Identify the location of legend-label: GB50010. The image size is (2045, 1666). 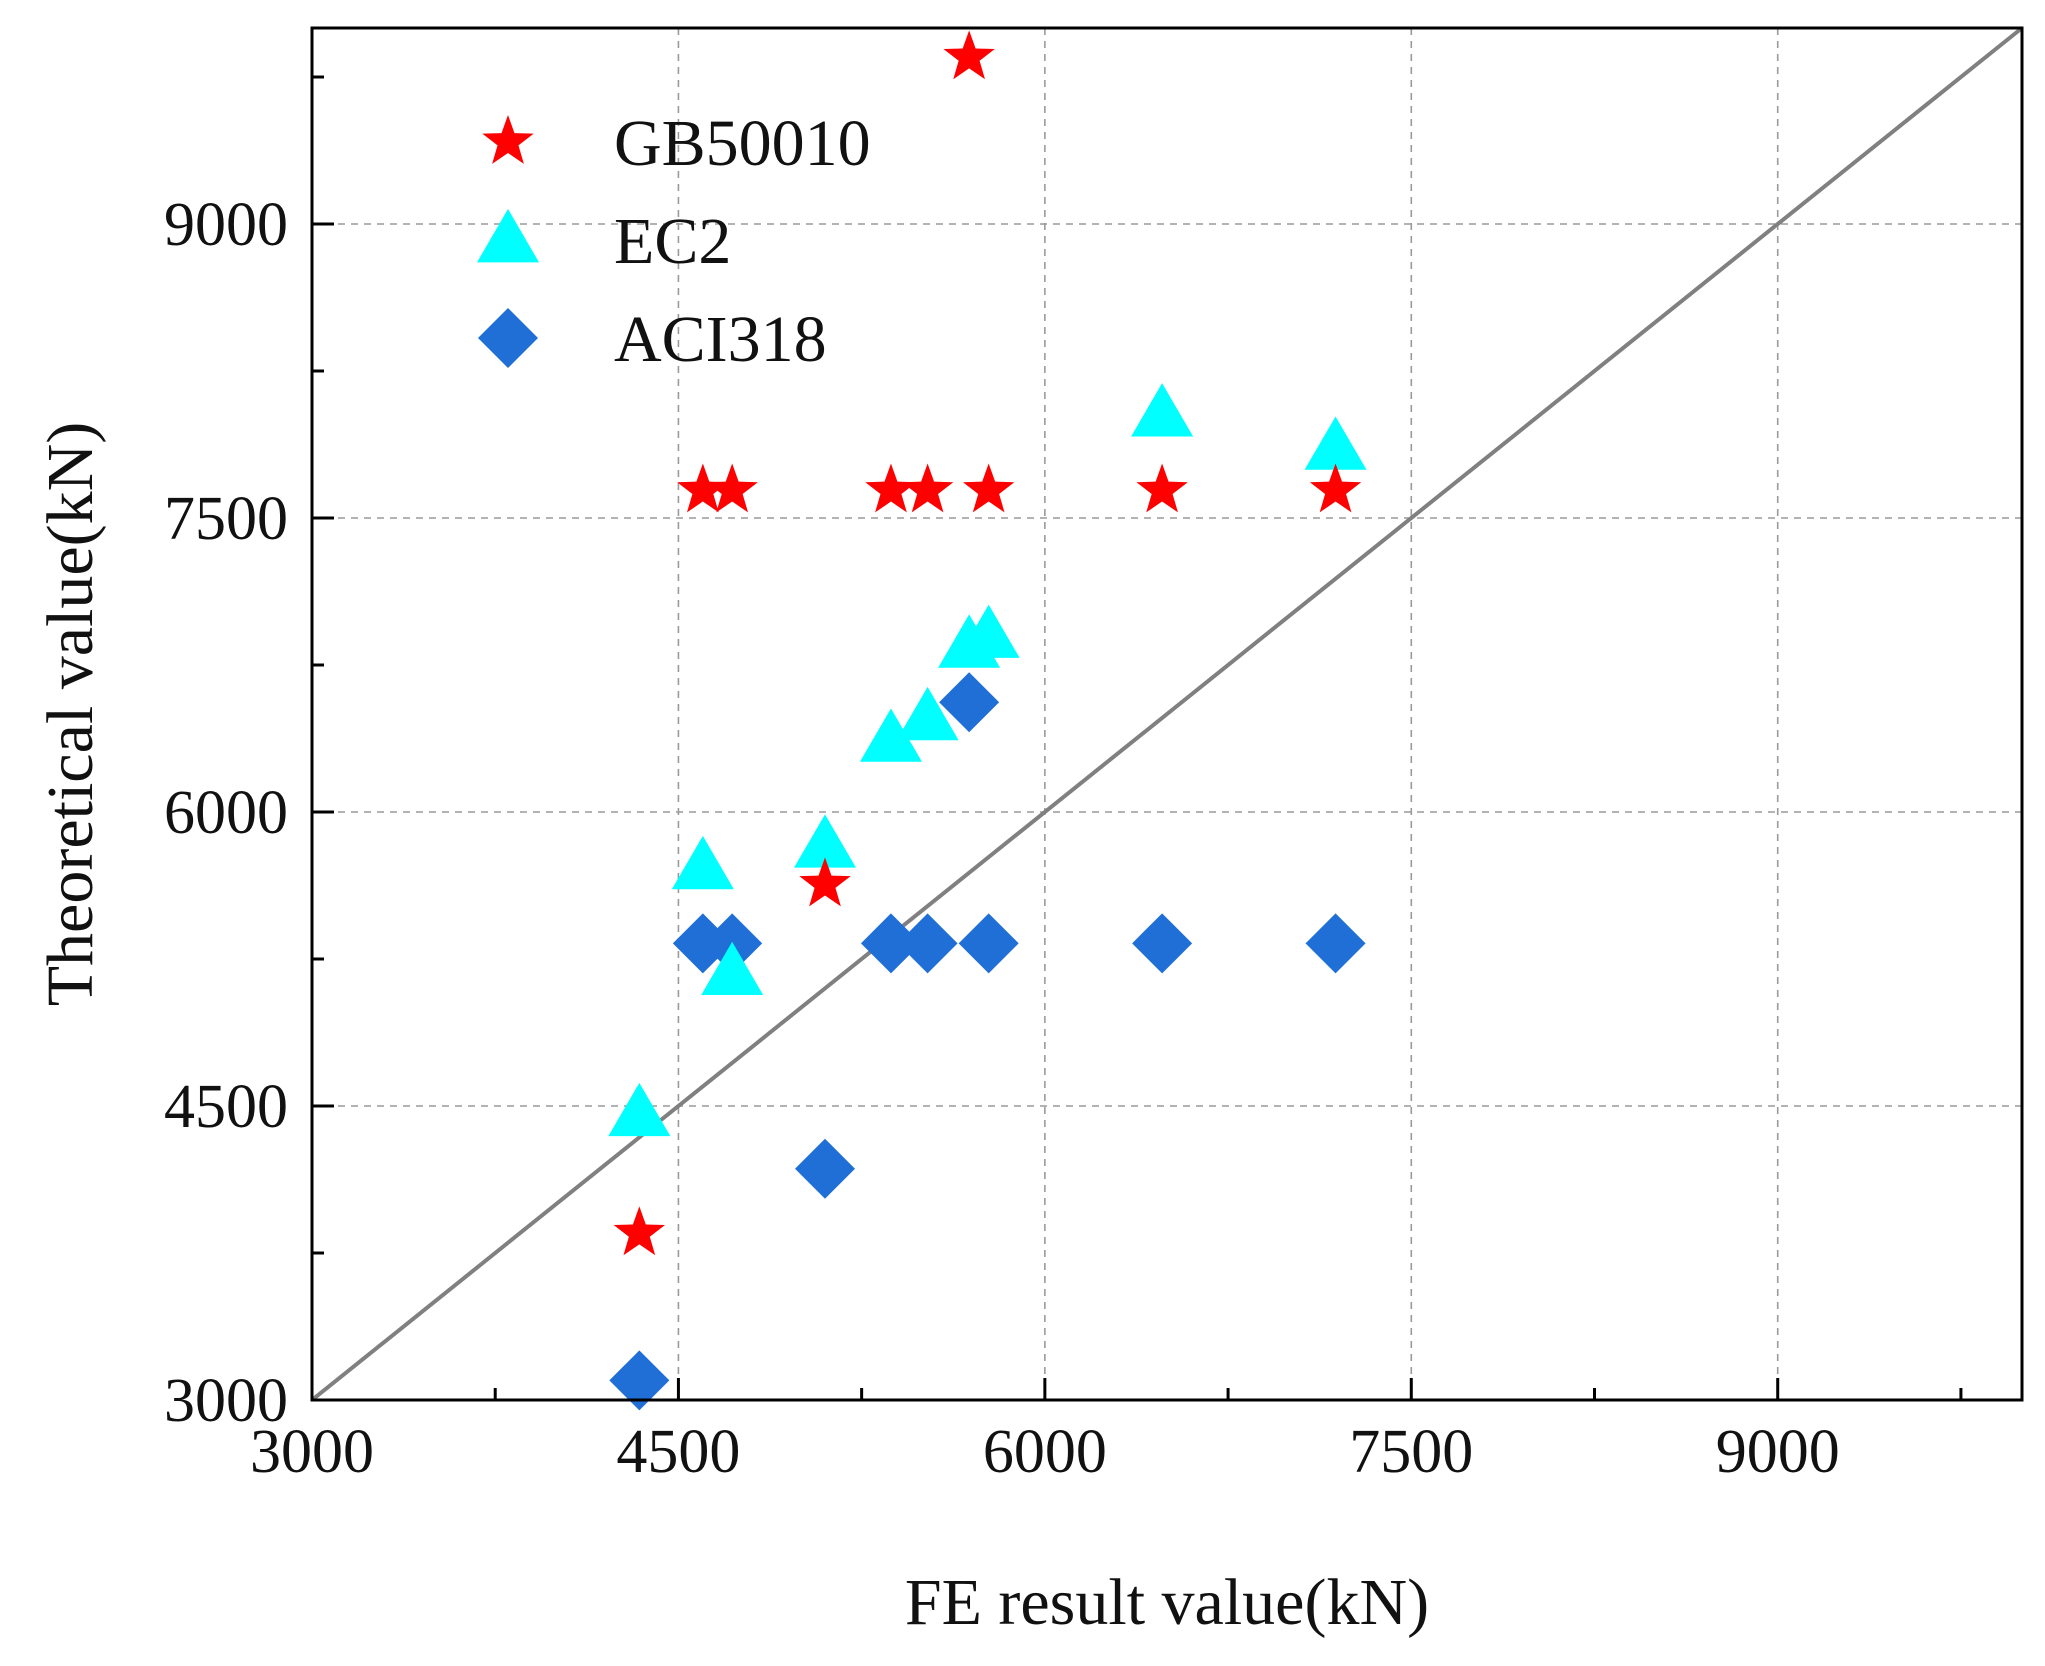
(742, 143).